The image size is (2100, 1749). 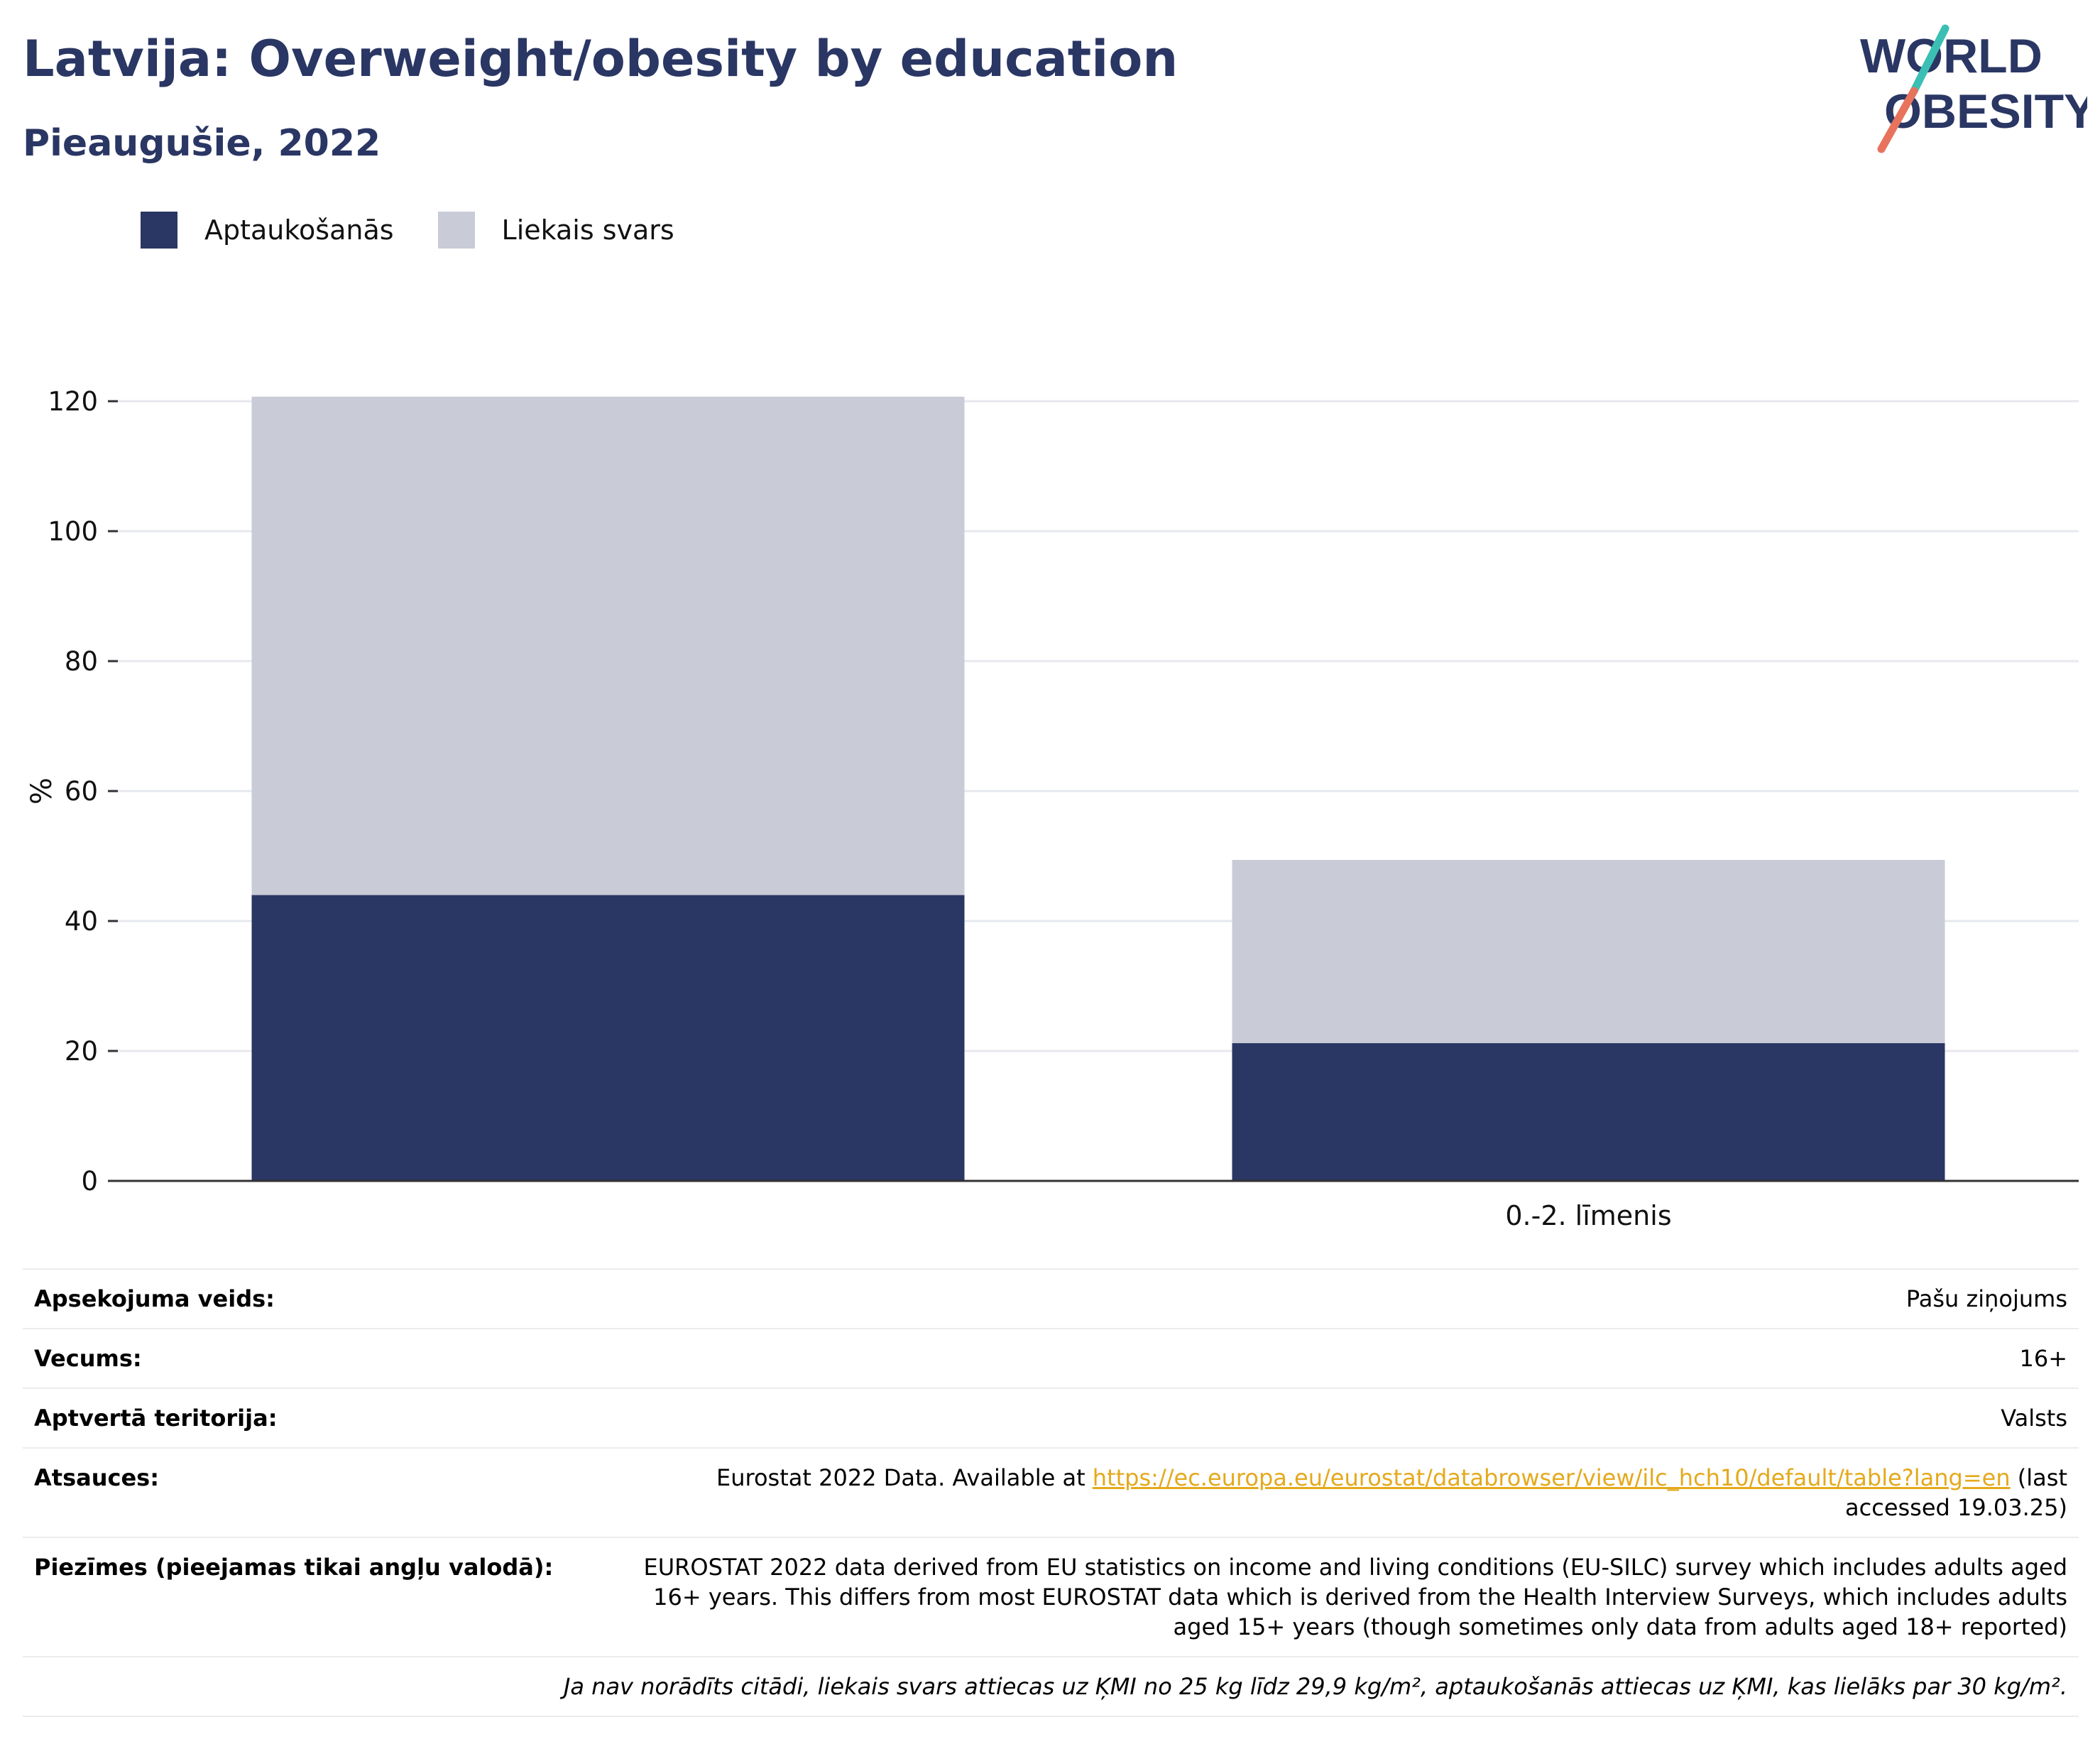 I want to click on legend-swatch-overweight, so click(x=456, y=230).